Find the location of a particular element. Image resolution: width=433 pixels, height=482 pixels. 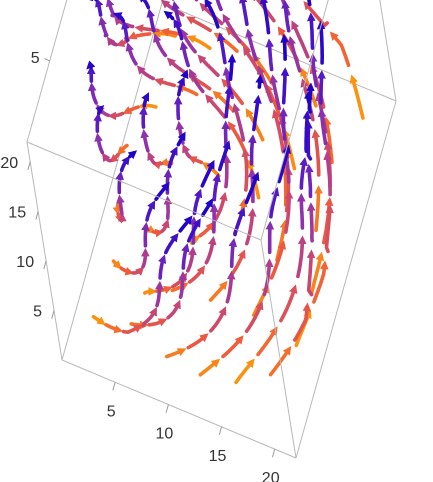

z-tick-label: 10 is located at coordinates (25, 262).